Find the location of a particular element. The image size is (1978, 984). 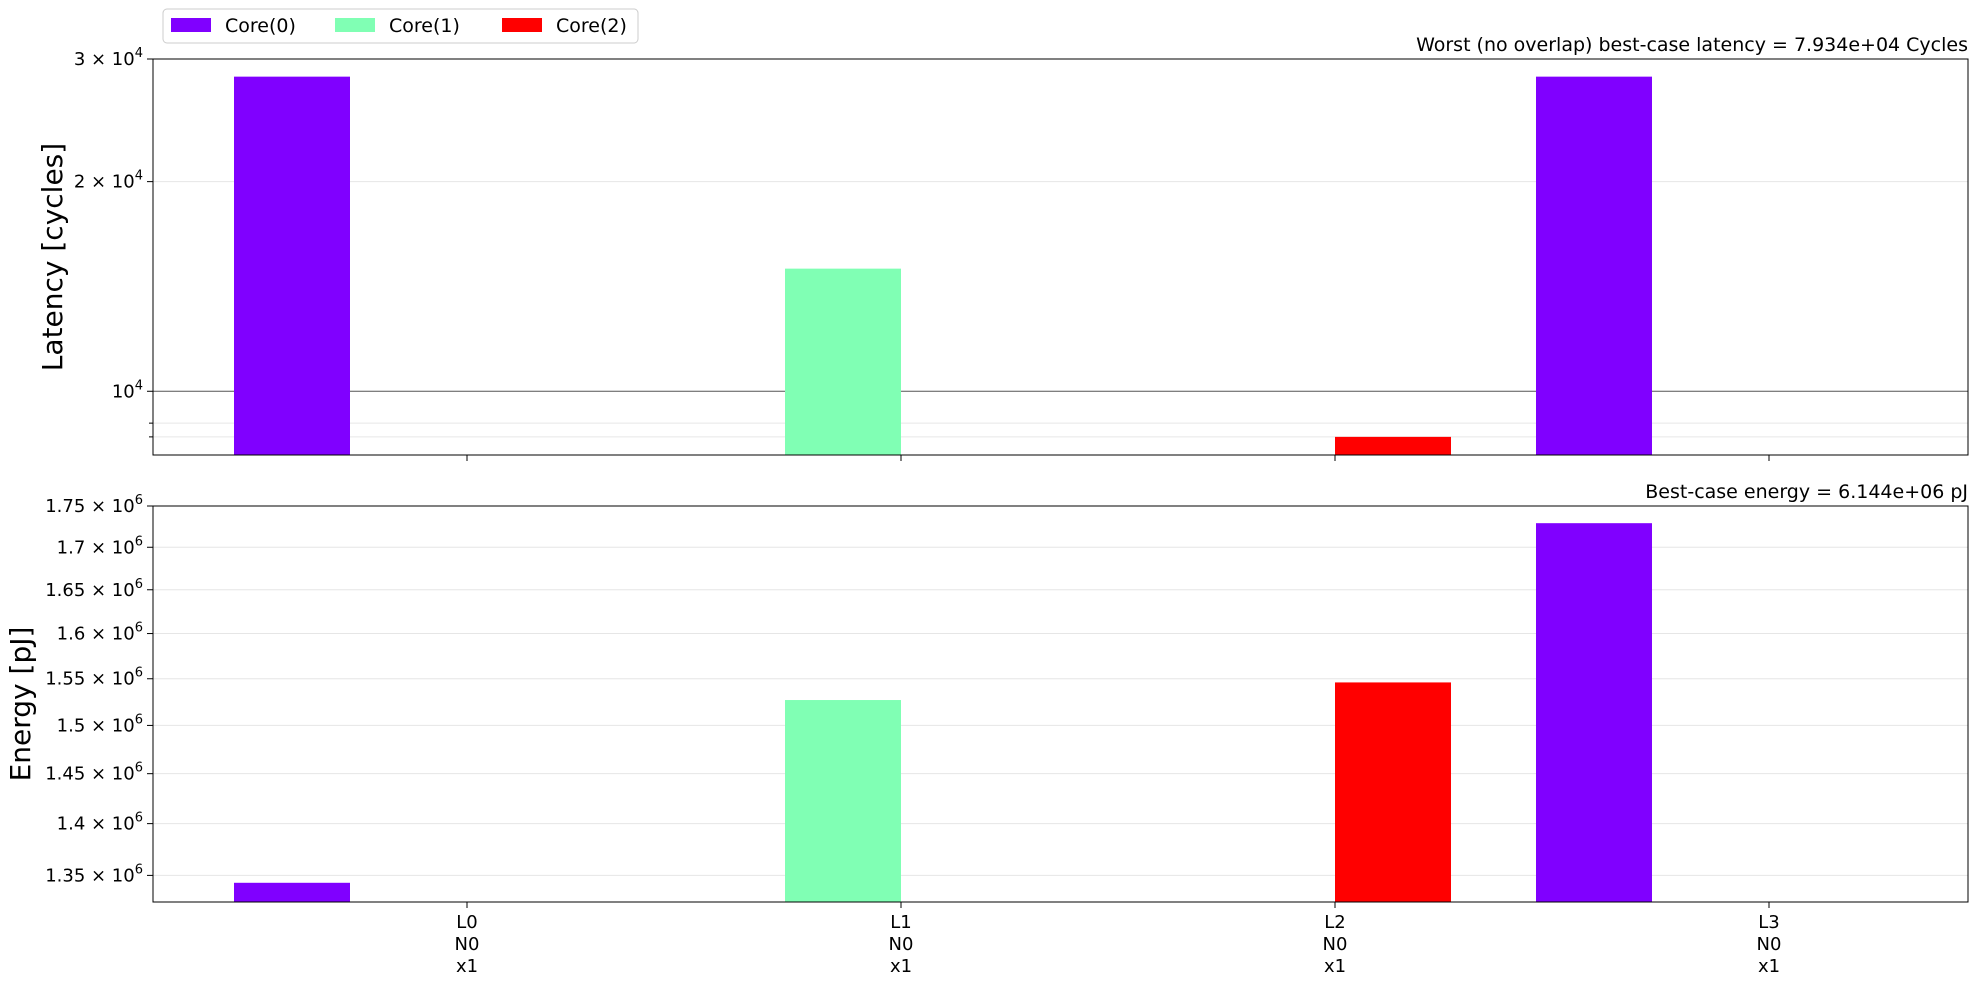

y-tick-label: 3 × 104 is located at coordinates (108, 58).